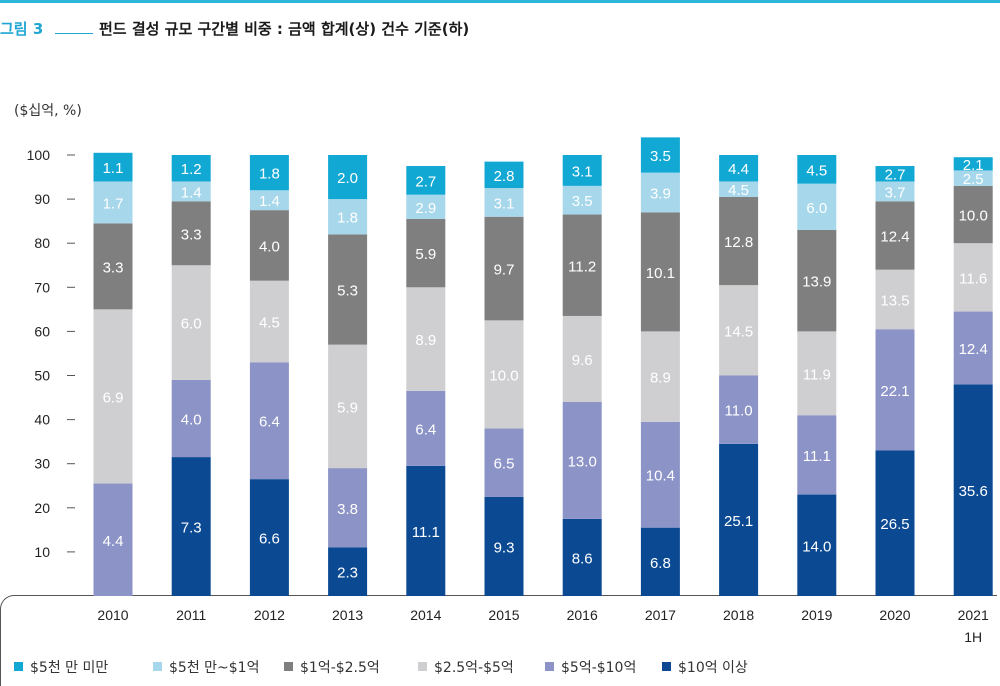 This screenshot has height=686, width=1000. Describe the element at coordinates (42, 552) in the screenshot. I see `y-tick-label: 10` at that location.